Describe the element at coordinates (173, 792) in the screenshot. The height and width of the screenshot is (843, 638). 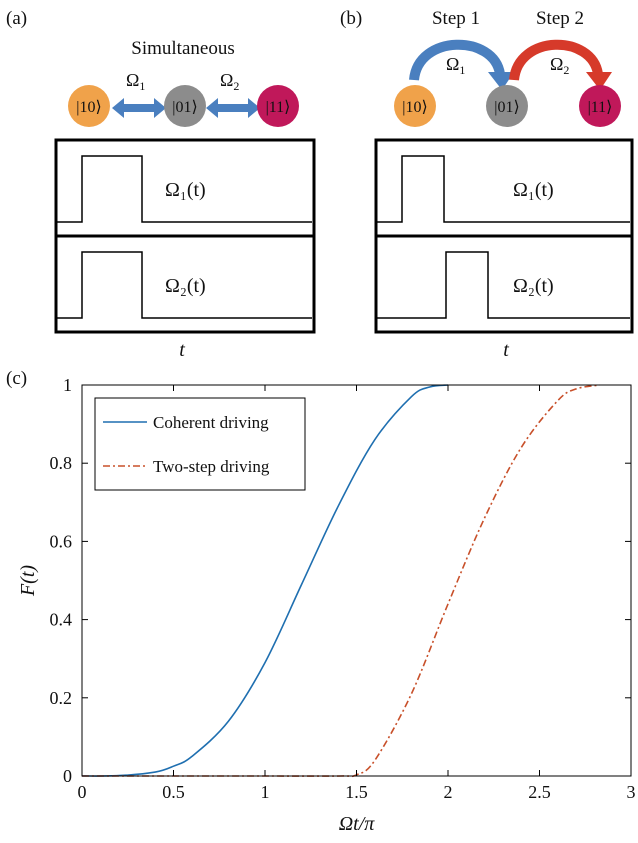
I see `x-tick-label: 0.5` at that location.